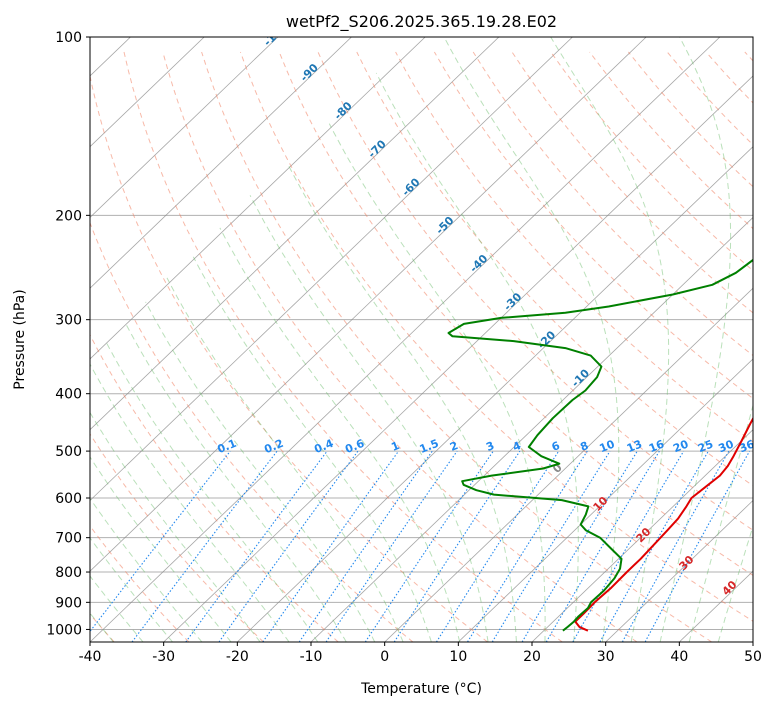  What do you see at coordinates (679, 657) in the screenshot?
I see `x-tick-label: 40` at bounding box center [679, 657].